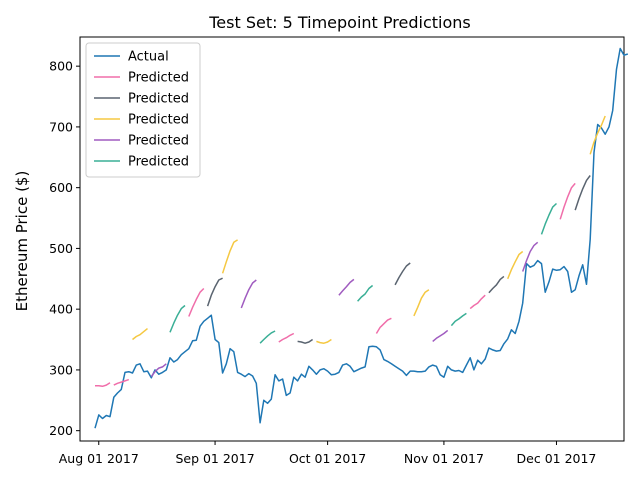  Describe the element at coordinates (339, 22) in the screenshot. I see `chart-title: Test Set: 5 Timepoint Predictions` at that location.